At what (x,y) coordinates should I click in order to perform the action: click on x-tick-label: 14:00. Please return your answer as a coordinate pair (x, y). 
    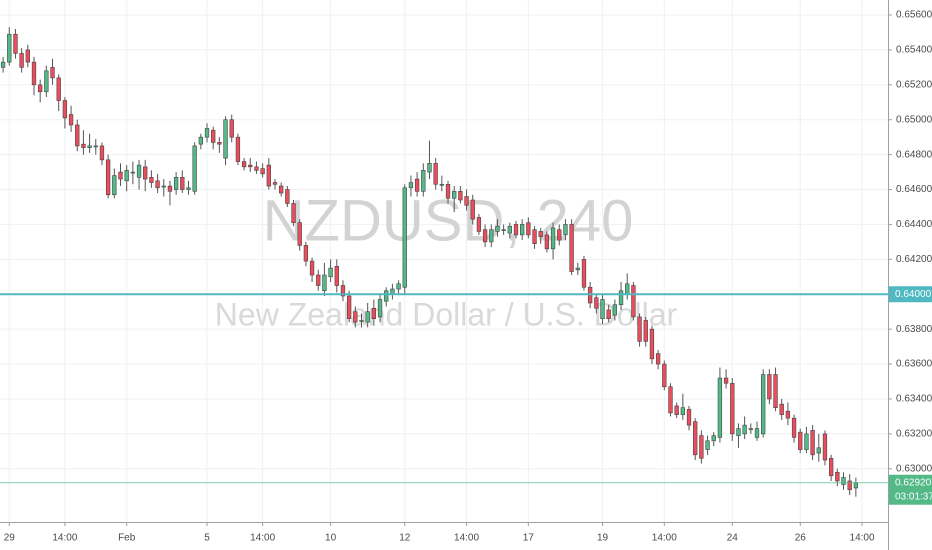
    Looking at the image, I should click on (664, 538).